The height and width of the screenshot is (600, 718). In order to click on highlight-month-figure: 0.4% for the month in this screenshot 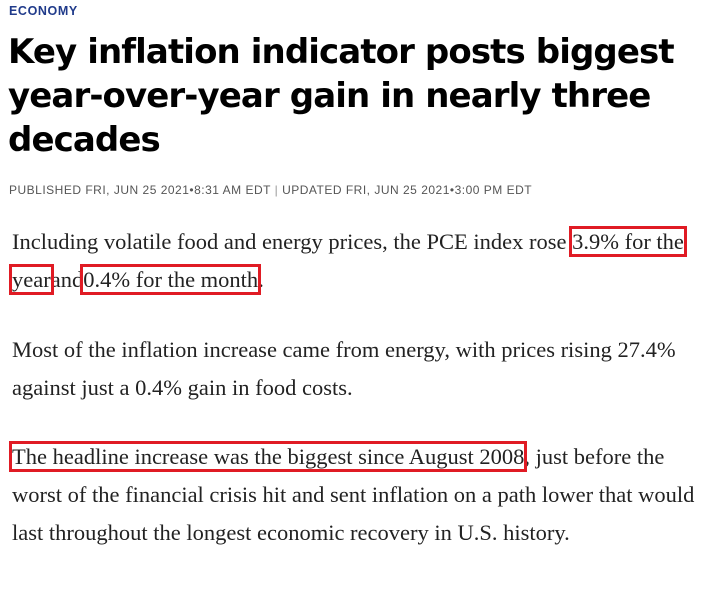, I will do `click(171, 279)`.